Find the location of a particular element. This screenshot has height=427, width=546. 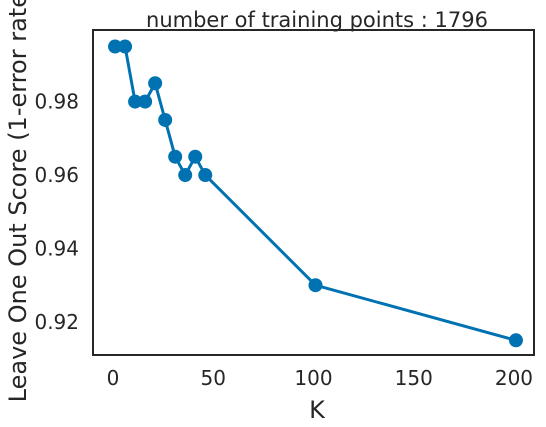

x-ticks: 0 50 100 150 200 is located at coordinates (320, 378).